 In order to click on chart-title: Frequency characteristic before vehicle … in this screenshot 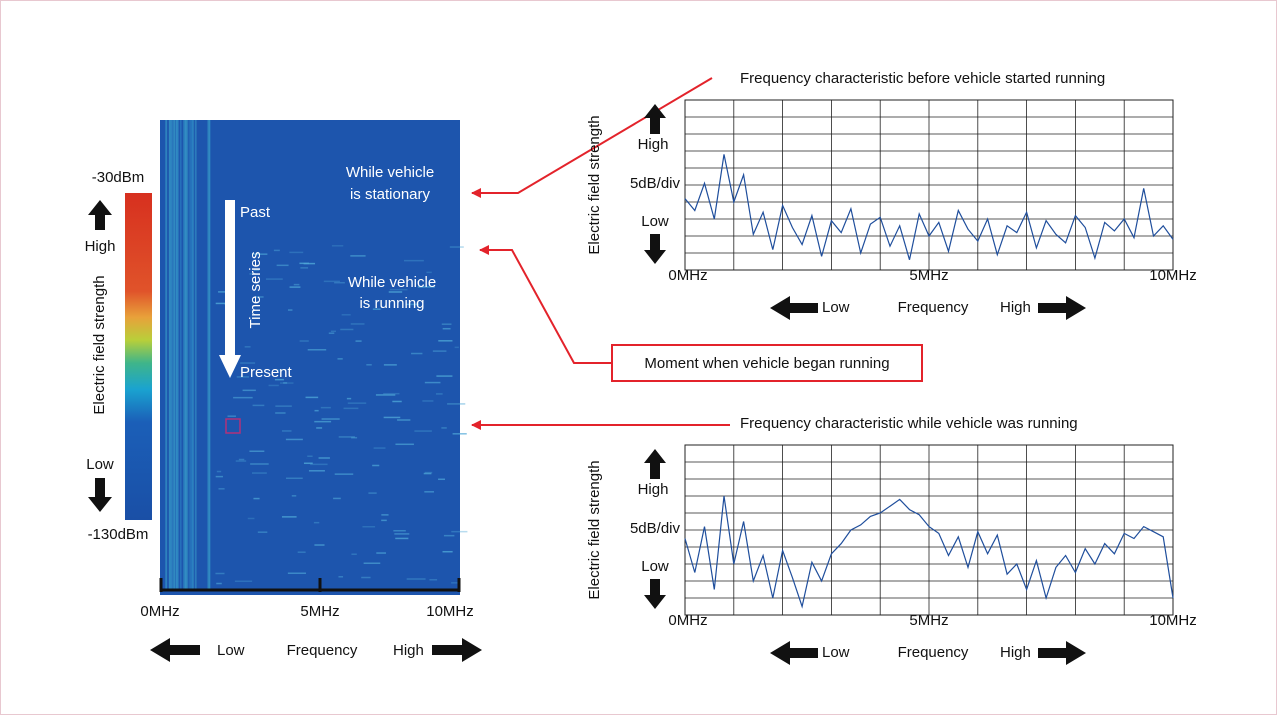, I will do `click(922, 78)`.